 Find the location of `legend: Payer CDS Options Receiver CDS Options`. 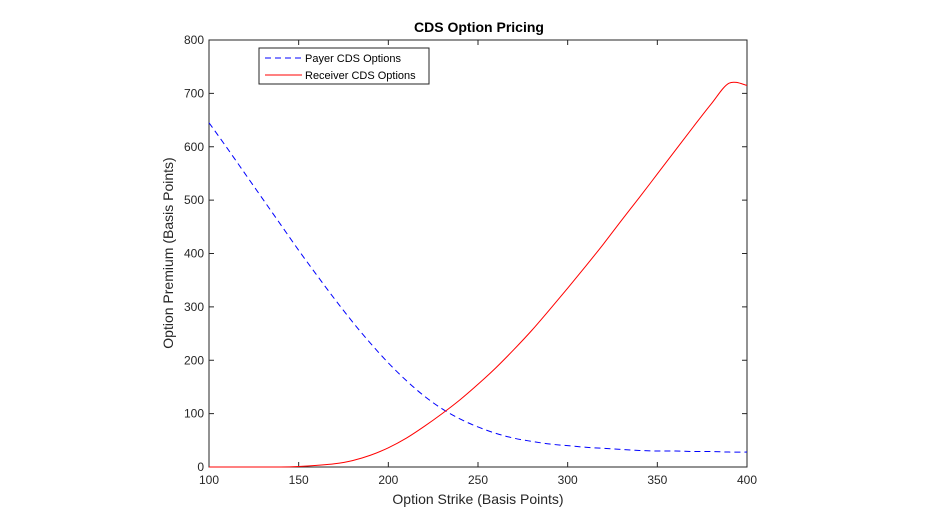

legend: Payer CDS Options Receiver CDS Options is located at coordinates (344, 66).